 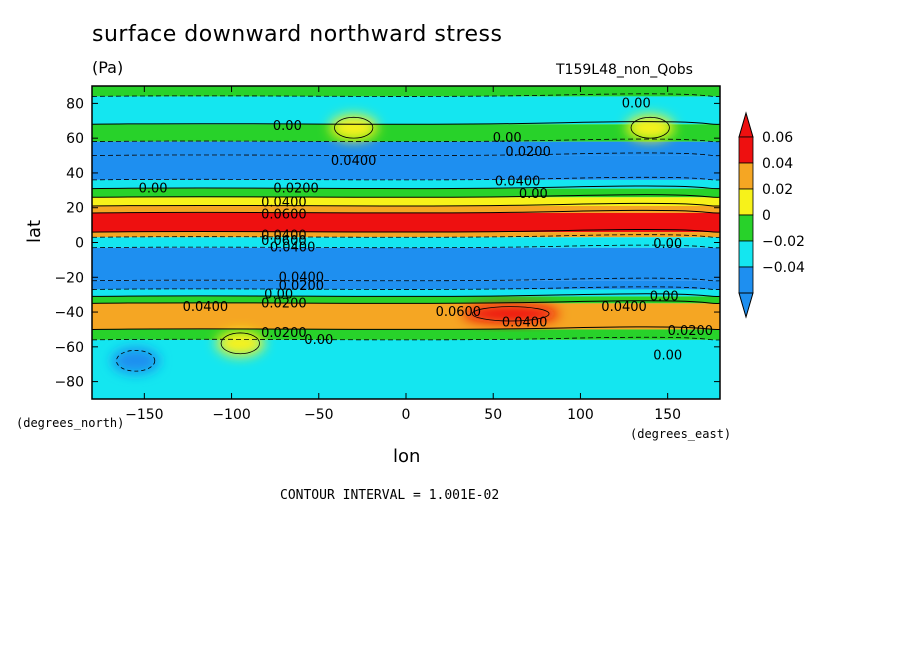 I want to click on contour-label-19: 0.0400, so click(x=206, y=307).